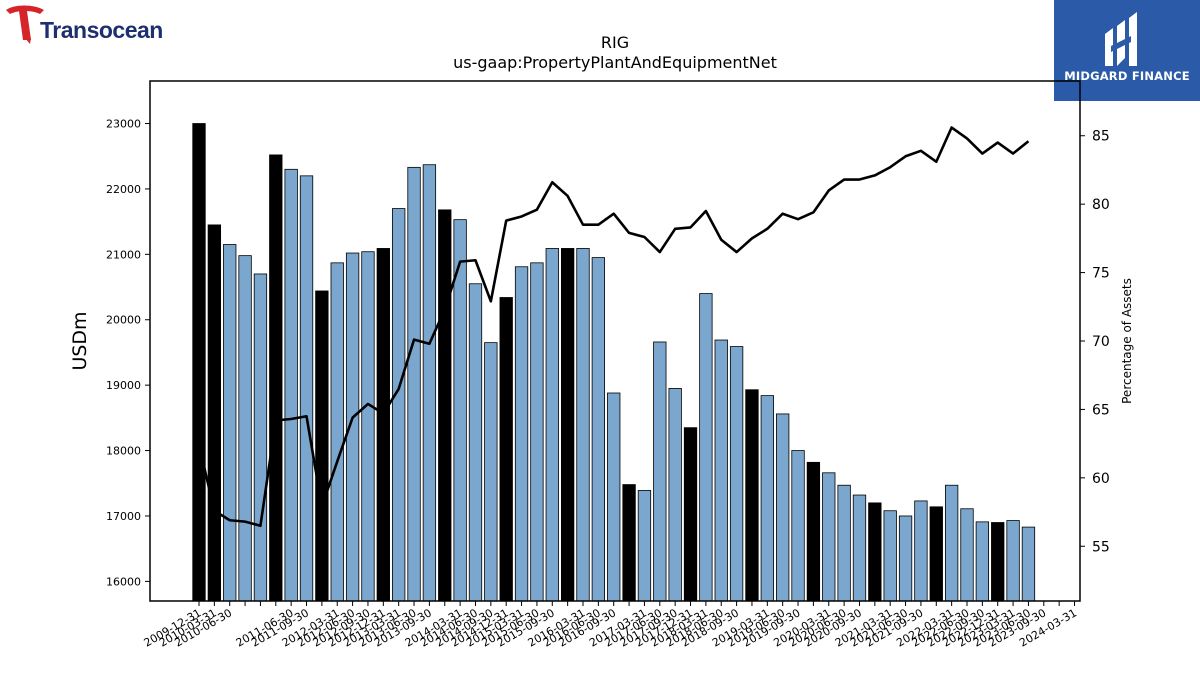  Describe the element at coordinates (1127, 341) in the screenshot. I see `y-axis-right-label: Percentage of Assets` at that location.